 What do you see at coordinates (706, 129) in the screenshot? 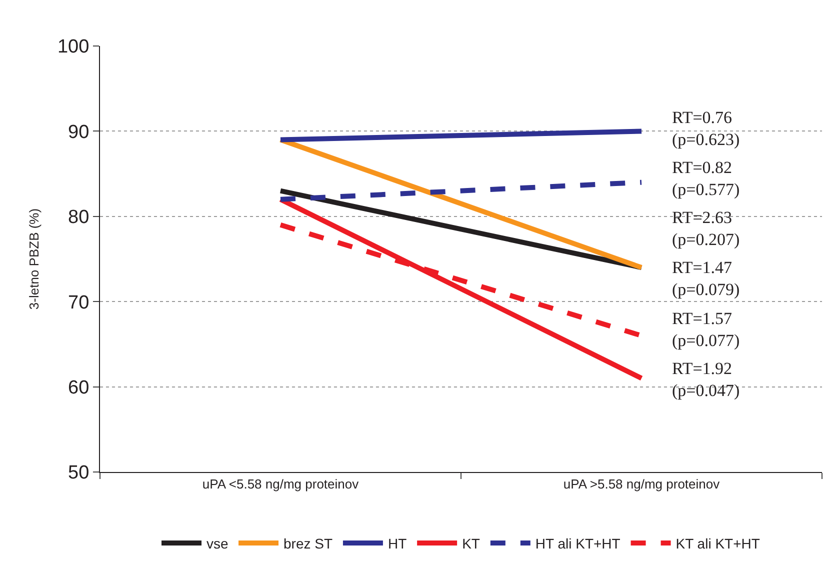
I see `annotation: RT=0.76 (p=0.623)` at bounding box center [706, 129].